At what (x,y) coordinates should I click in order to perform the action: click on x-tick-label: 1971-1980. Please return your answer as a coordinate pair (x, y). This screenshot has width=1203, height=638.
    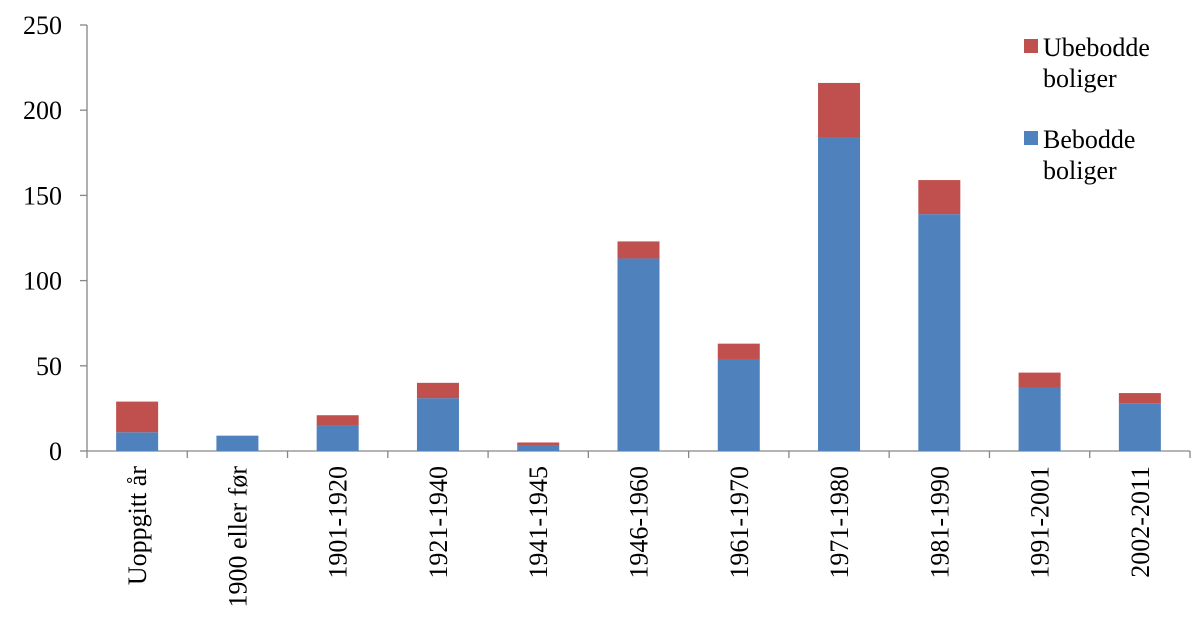
    Looking at the image, I should click on (839, 522).